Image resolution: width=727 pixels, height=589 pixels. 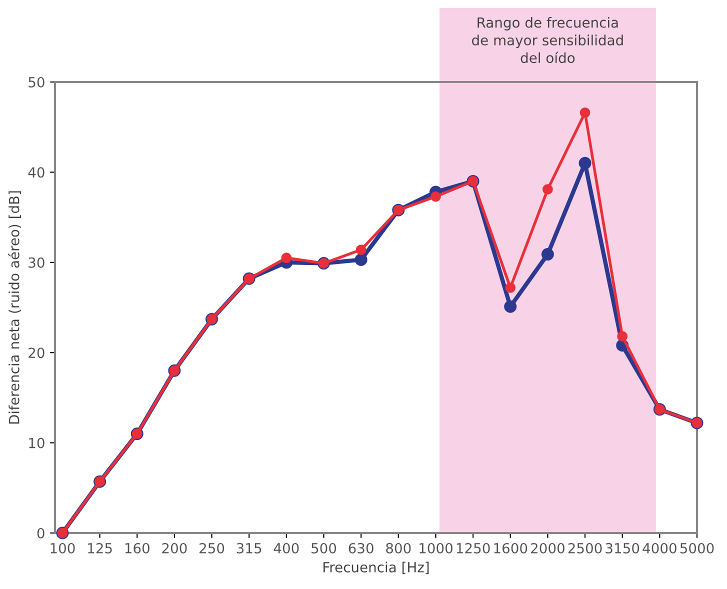 What do you see at coordinates (398, 548) in the screenshot?
I see `x-tick-label: 800` at bounding box center [398, 548].